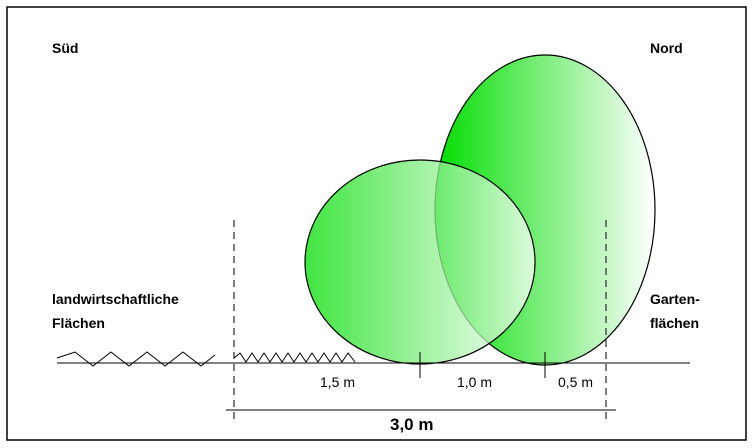  What do you see at coordinates (674, 323) in the screenshot?
I see `label-right-area: flächen` at bounding box center [674, 323].